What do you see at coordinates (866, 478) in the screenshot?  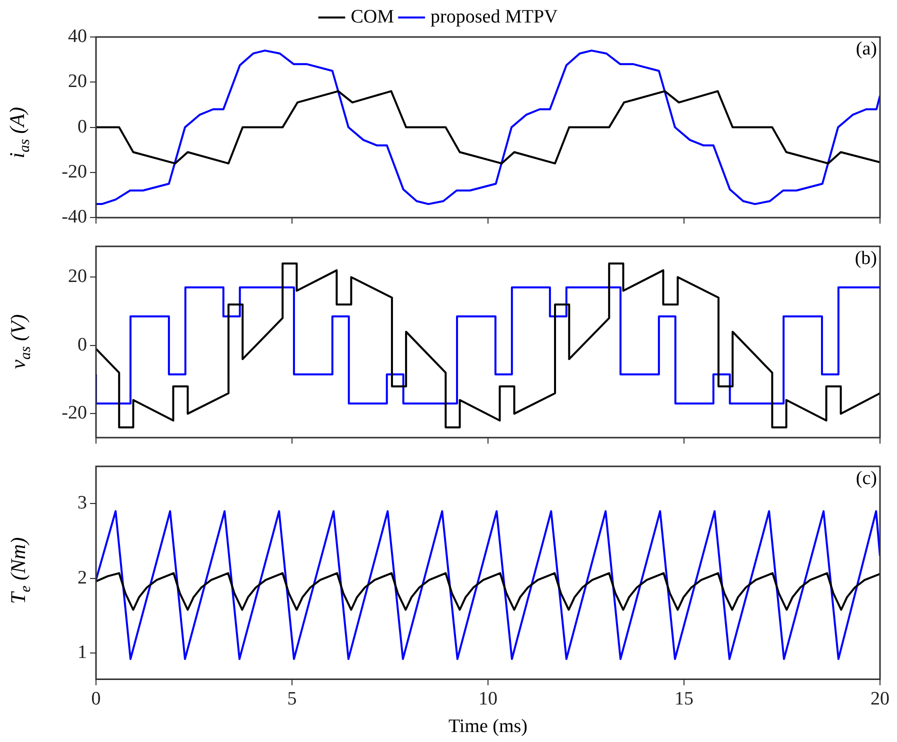 I see `annotation: (c)` at bounding box center [866, 478].